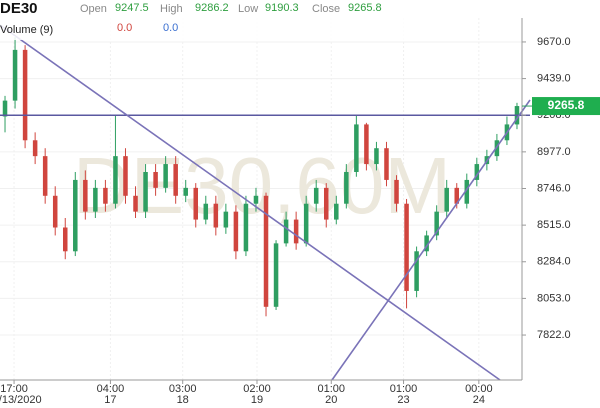  Describe the element at coordinates (554, 78) in the screenshot. I see `y-tick-label: 9439.0` at that location.